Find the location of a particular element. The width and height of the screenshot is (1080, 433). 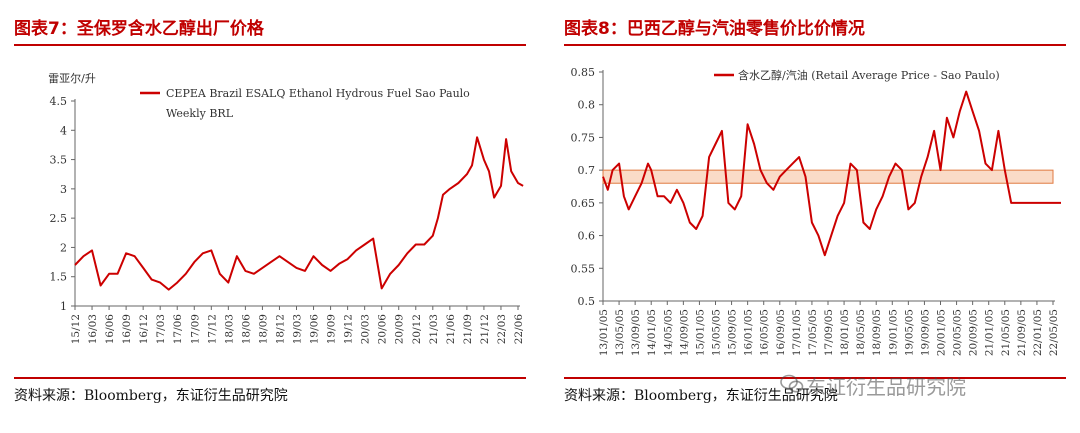

x-tick-label: 17/09/05 is located at coordinates (829, 332).